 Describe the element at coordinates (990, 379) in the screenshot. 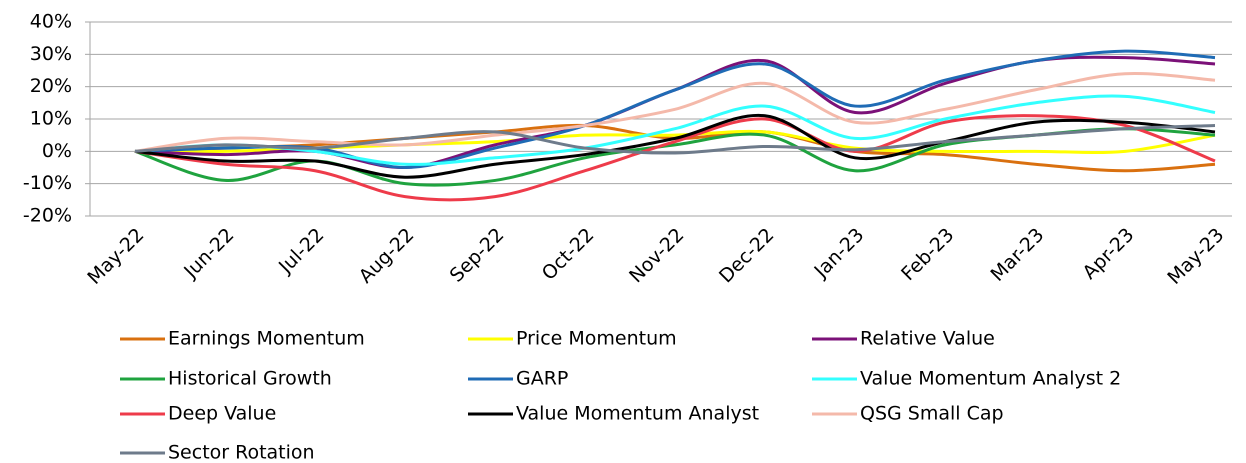

I see `legend-label: Value Momentum Analyst 2` at that location.